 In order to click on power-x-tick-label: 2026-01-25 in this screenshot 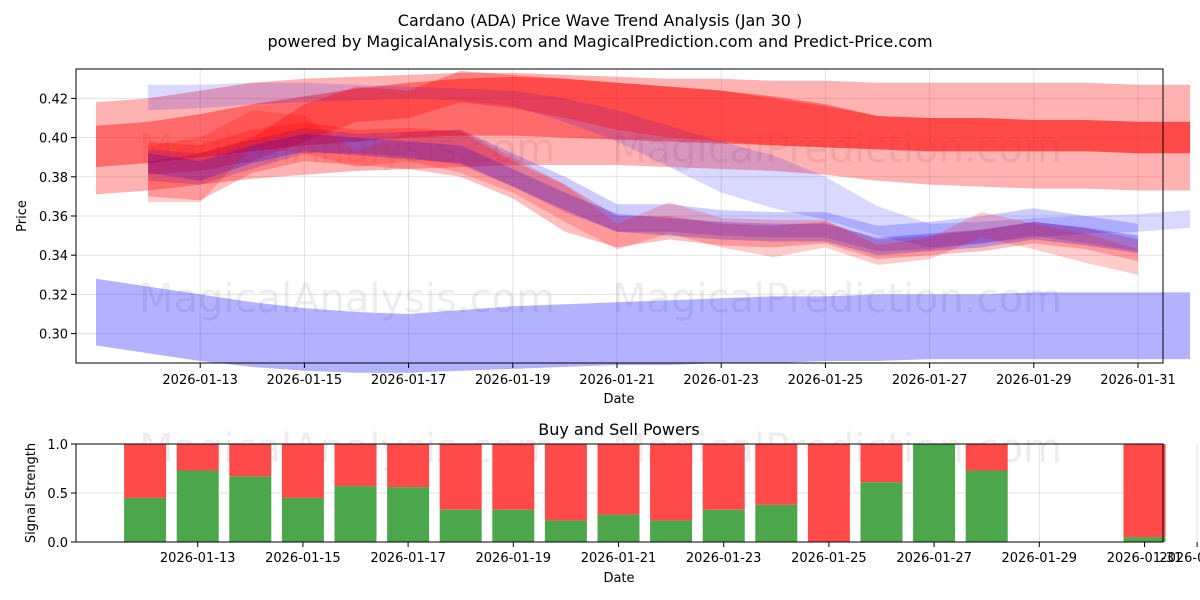, I will do `click(829, 558)`.